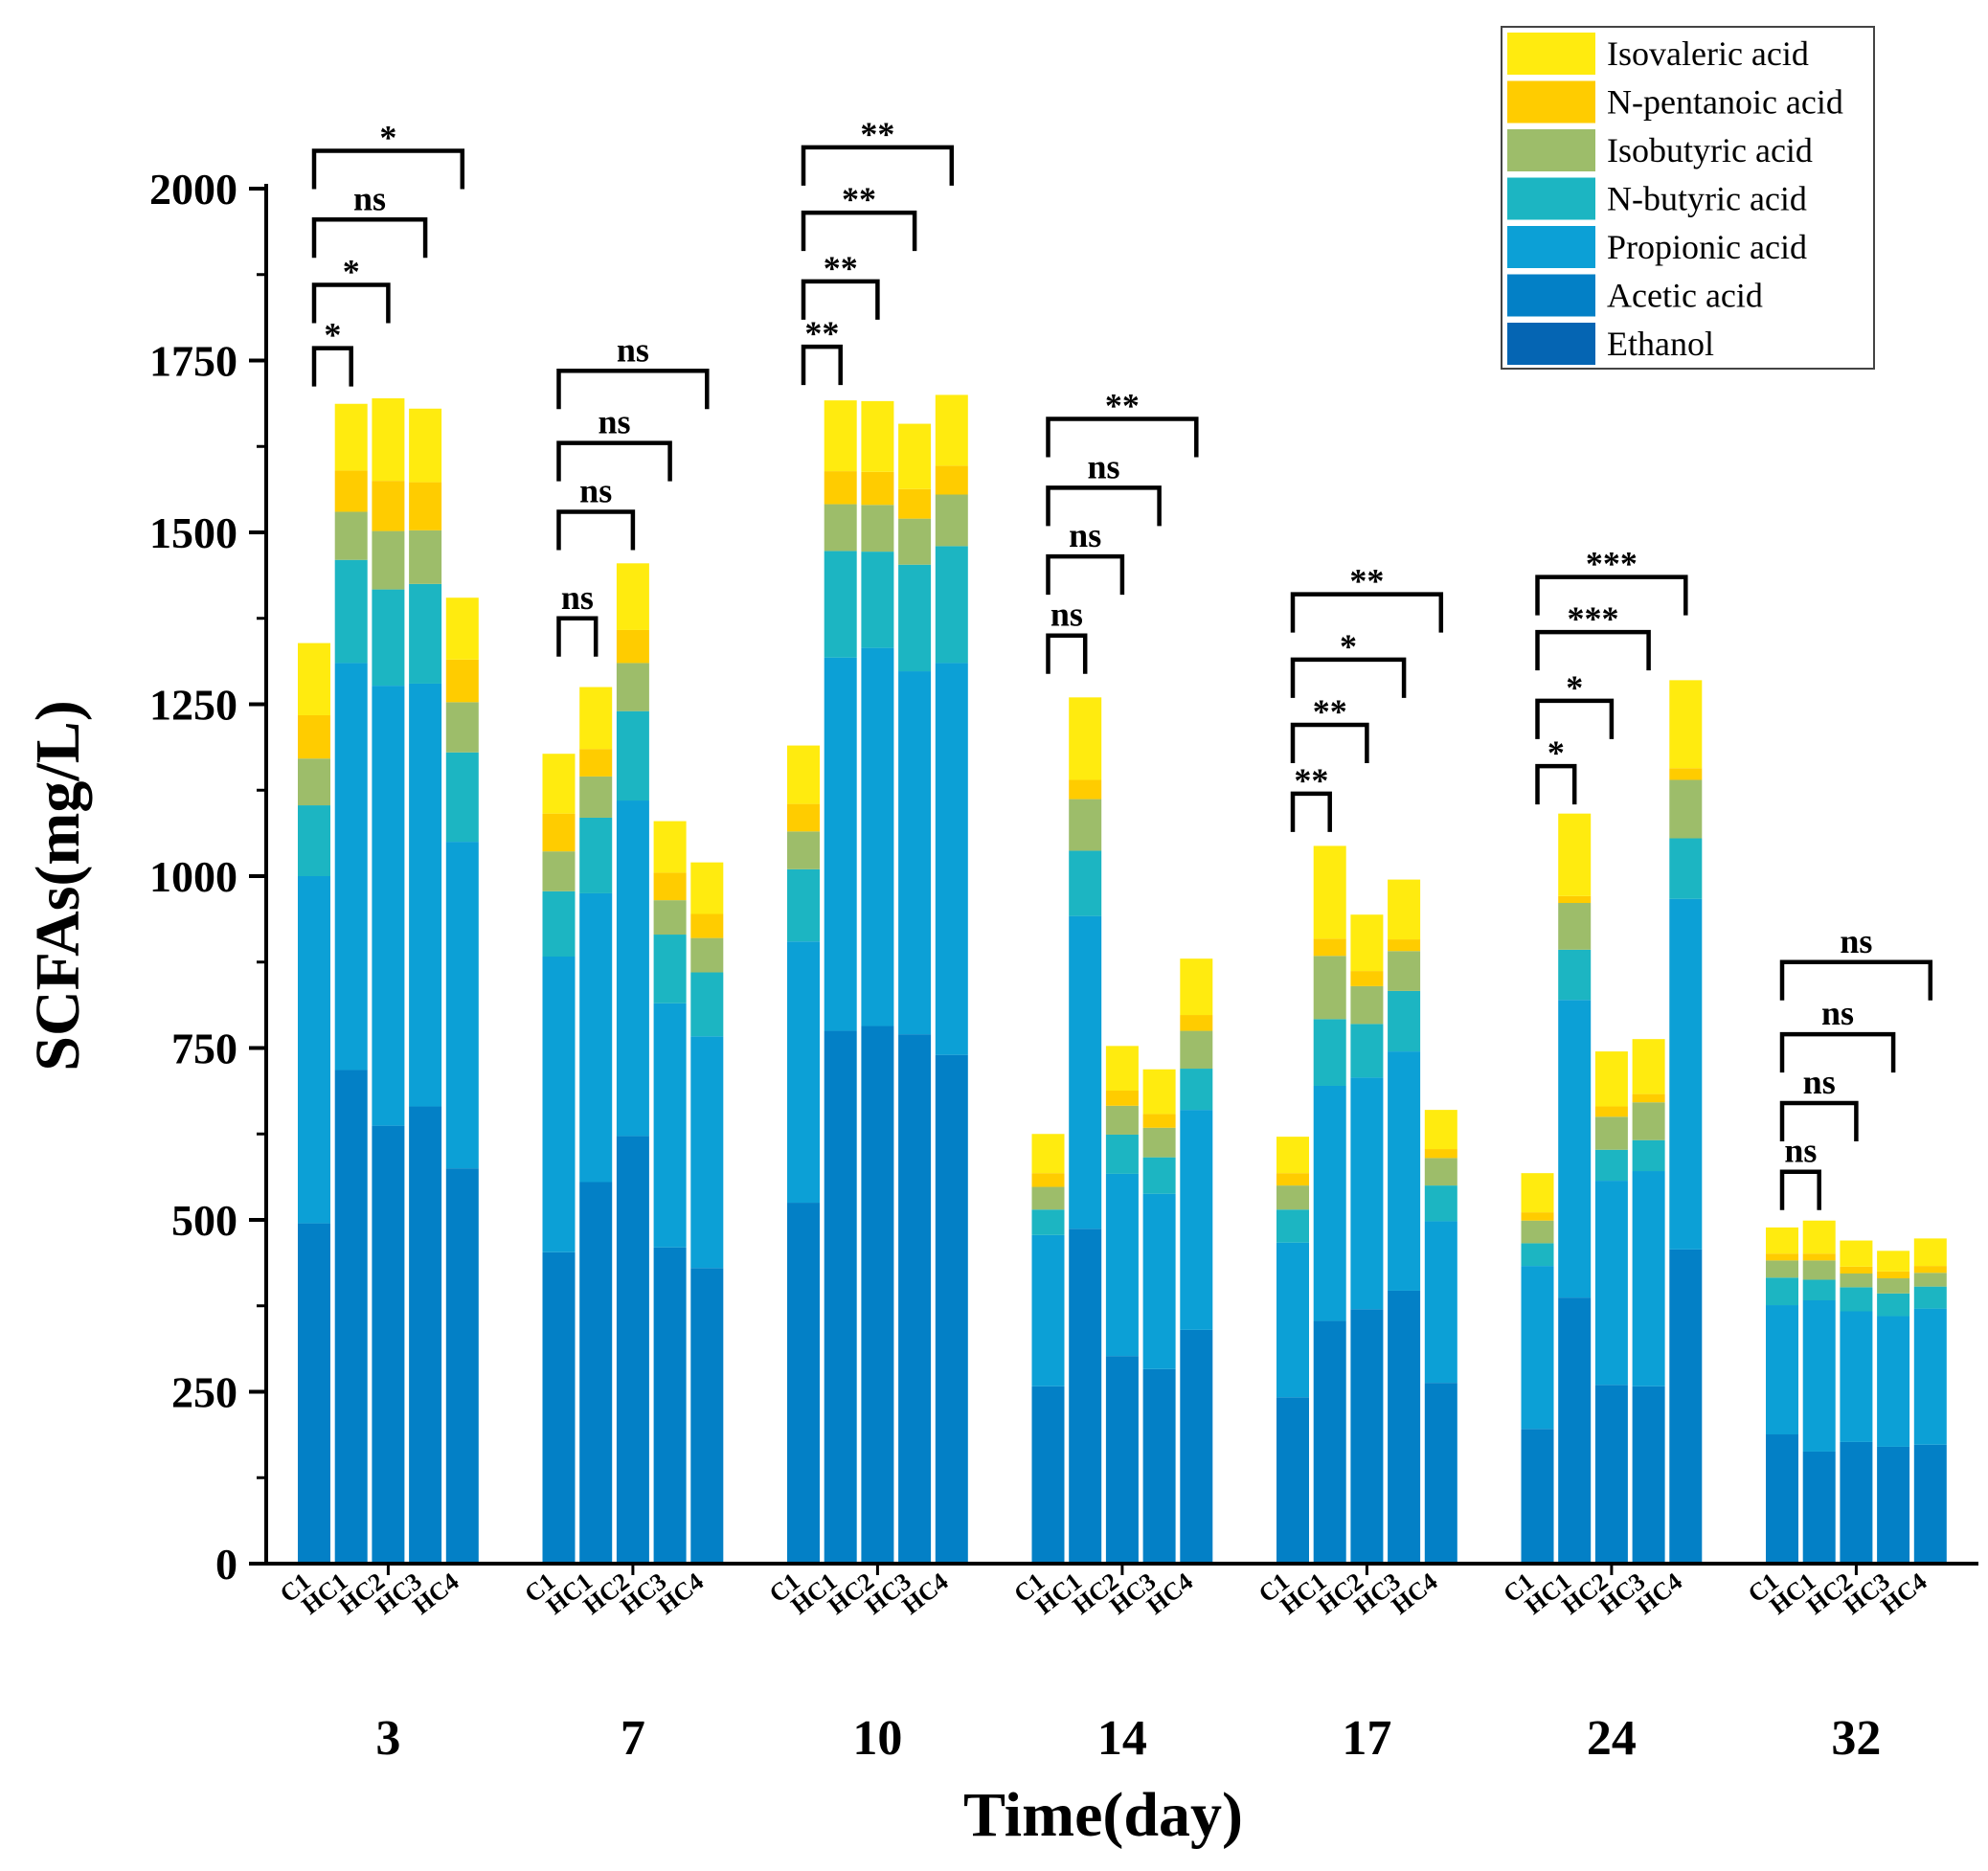  What do you see at coordinates (877, 1738) in the screenshot?
I see `x-group-label: 10` at bounding box center [877, 1738].